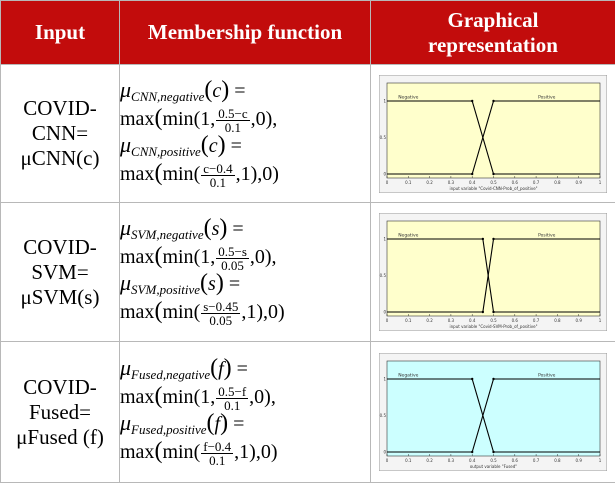  Describe the element at coordinates (60, 247) in the screenshot. I see `input-label-line: COVID-` at that location.